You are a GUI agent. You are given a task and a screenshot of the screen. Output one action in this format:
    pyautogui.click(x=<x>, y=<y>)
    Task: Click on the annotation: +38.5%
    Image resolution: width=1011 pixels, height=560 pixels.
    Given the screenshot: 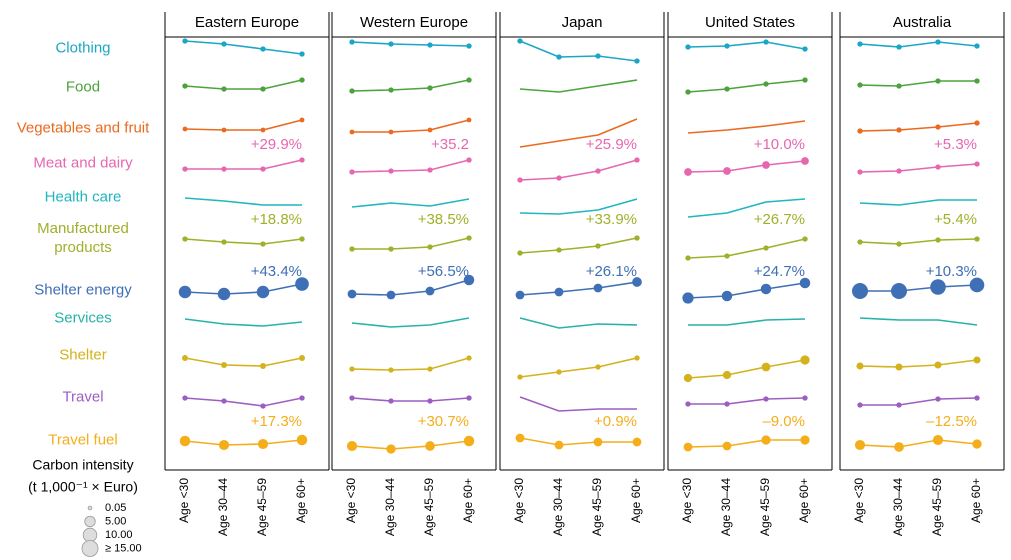 What is the action you would take?
    pyautogui.click(x=443, y=219)
    